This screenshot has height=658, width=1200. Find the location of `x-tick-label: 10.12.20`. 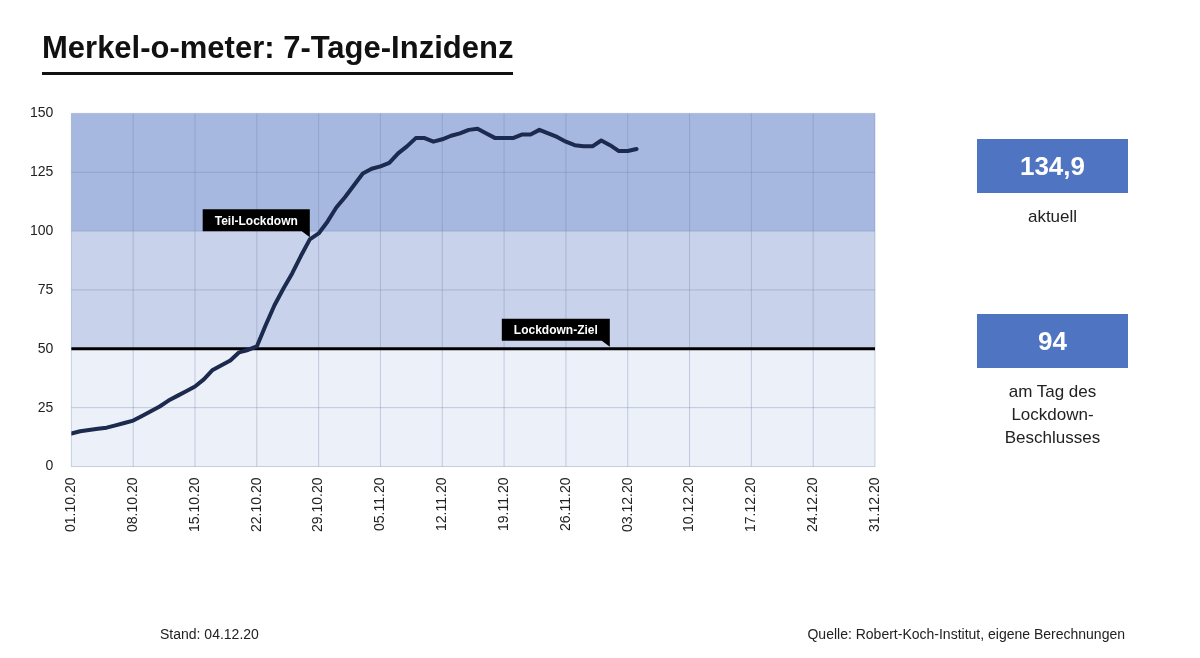

x-tick-label: 10.12.20 is located at coordinates (688, 504).